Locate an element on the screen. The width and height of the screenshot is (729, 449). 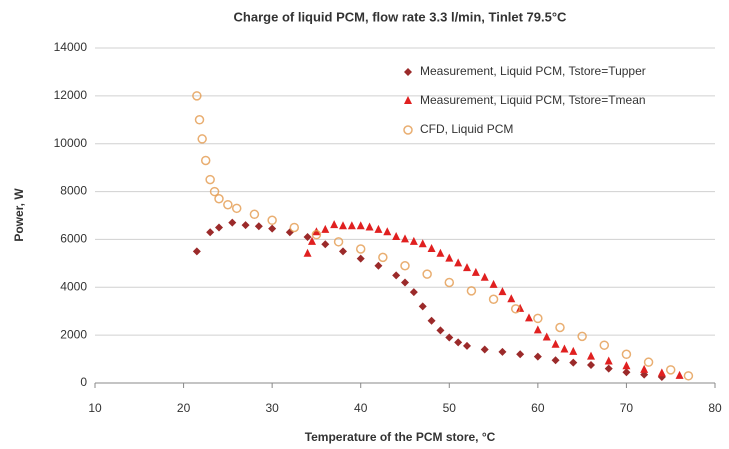
y-tick-label: 12000 is located at coordinates (71, 95).